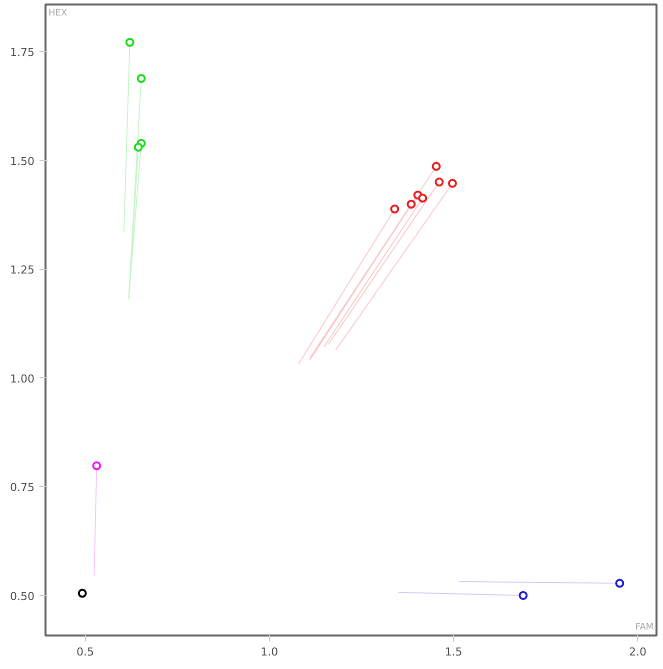  Describe the element at coordinates (644, 627) in the screenshot. I see `x-axis-title: FAM` at that location.